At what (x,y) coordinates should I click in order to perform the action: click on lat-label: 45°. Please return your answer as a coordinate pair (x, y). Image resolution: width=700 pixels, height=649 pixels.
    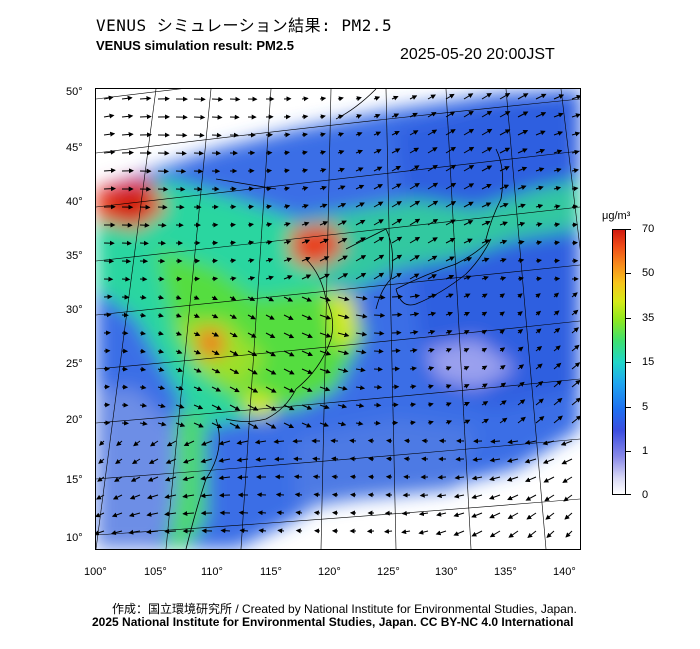
    Looking at the image, I should click on (74, 148).